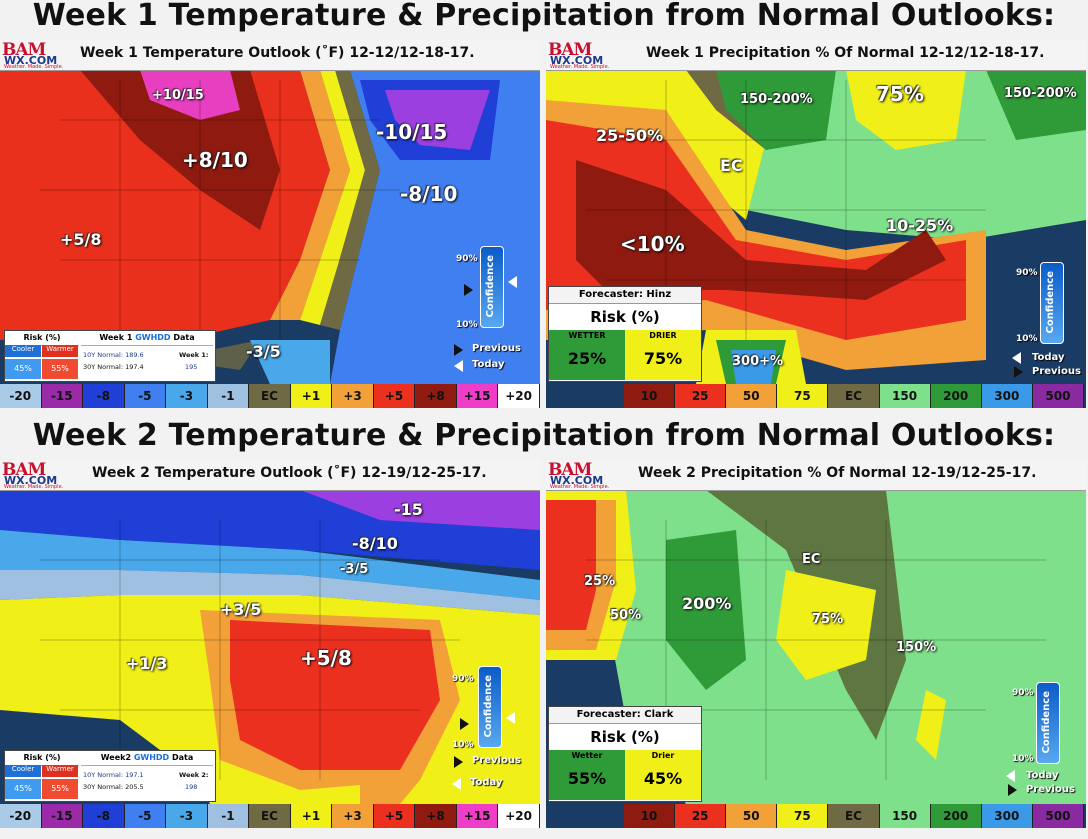 The height and width of the screenshot is (839, 1088). What do you see at coordinates (145, 396) in the screenshot?
I see `legend-swatch: -5` at bounding box center [145, 396].